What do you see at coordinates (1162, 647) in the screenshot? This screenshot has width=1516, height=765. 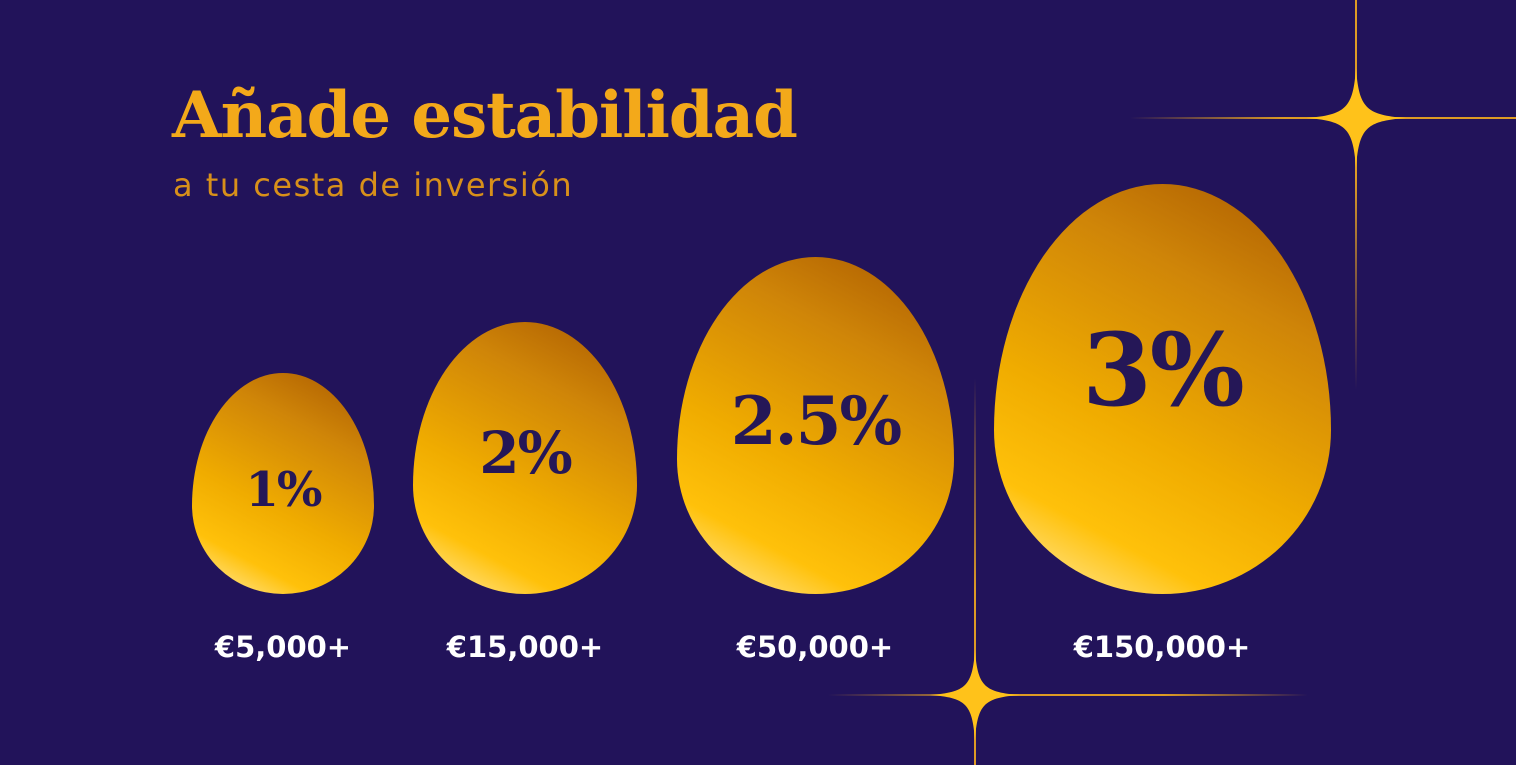 I see `threshold-label-tier-4: €150,000+` at bounding box center [1162, 647].